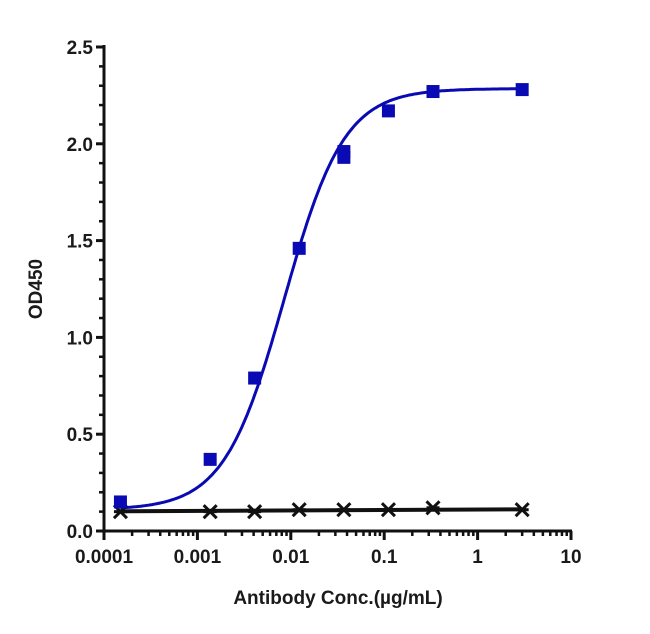  I want to click on x-tick-label: 0.1, so click(384, 557).